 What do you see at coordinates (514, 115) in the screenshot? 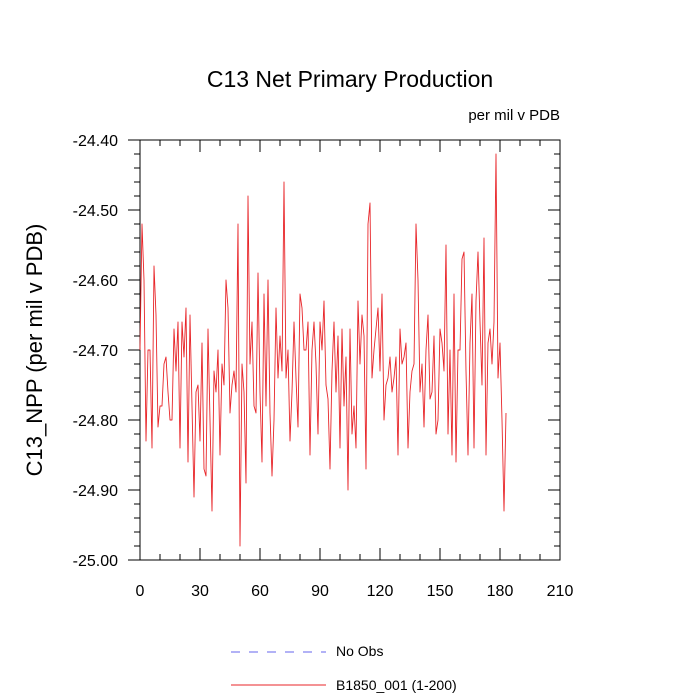
I see `units-label: per mil v PDB` at bounding box center [514, 115].